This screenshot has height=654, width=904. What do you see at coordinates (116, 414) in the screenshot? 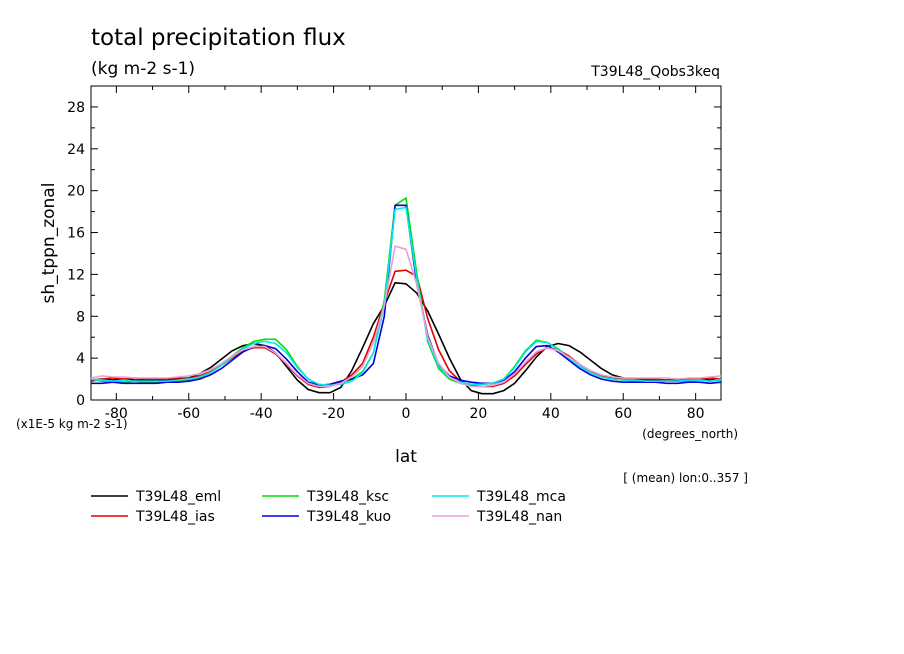
I see `x-tick-label-0: -80` at bounding box center [116, 414].